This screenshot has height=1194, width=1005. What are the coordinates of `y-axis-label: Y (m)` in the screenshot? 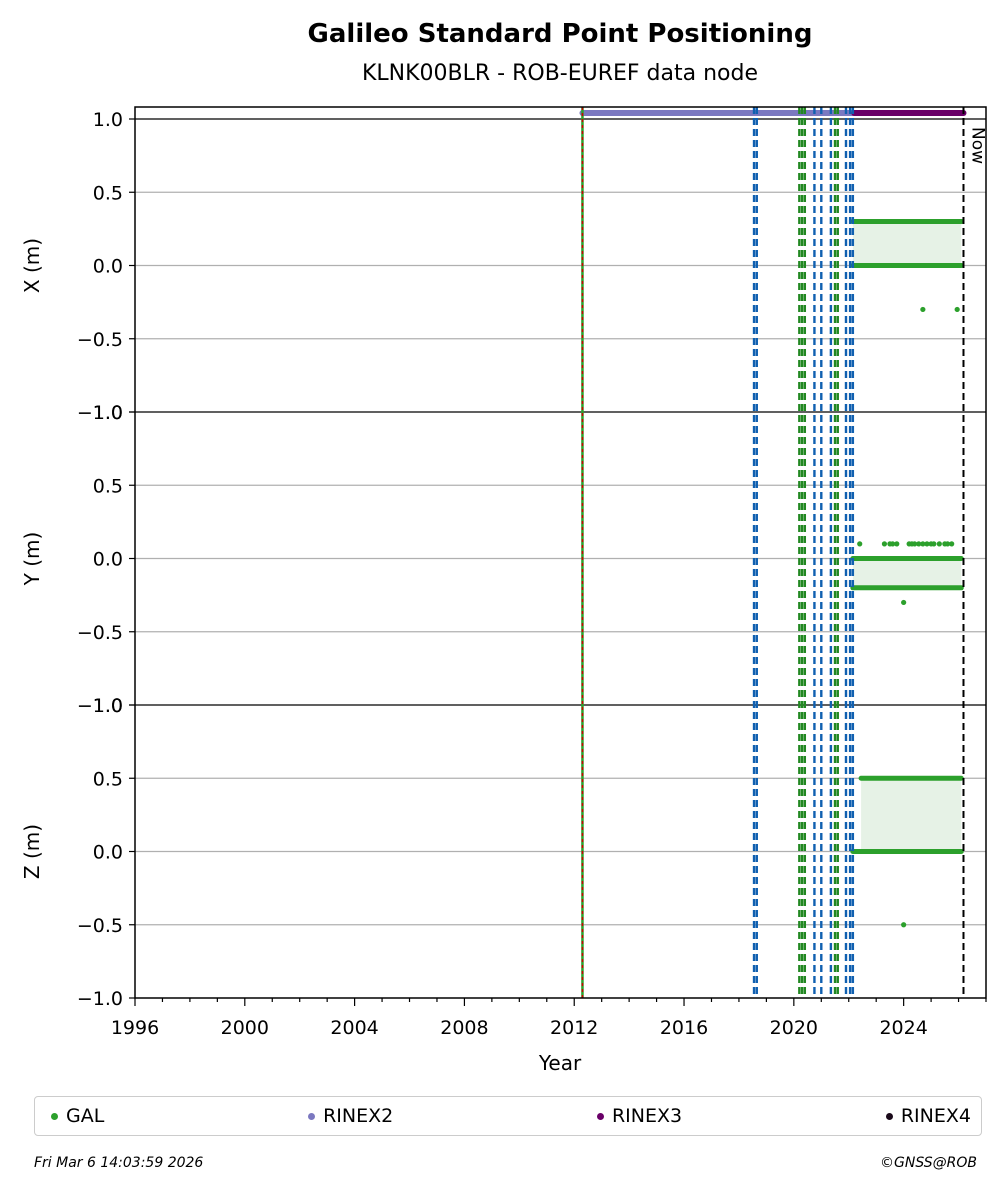 It's located at (32, 559).